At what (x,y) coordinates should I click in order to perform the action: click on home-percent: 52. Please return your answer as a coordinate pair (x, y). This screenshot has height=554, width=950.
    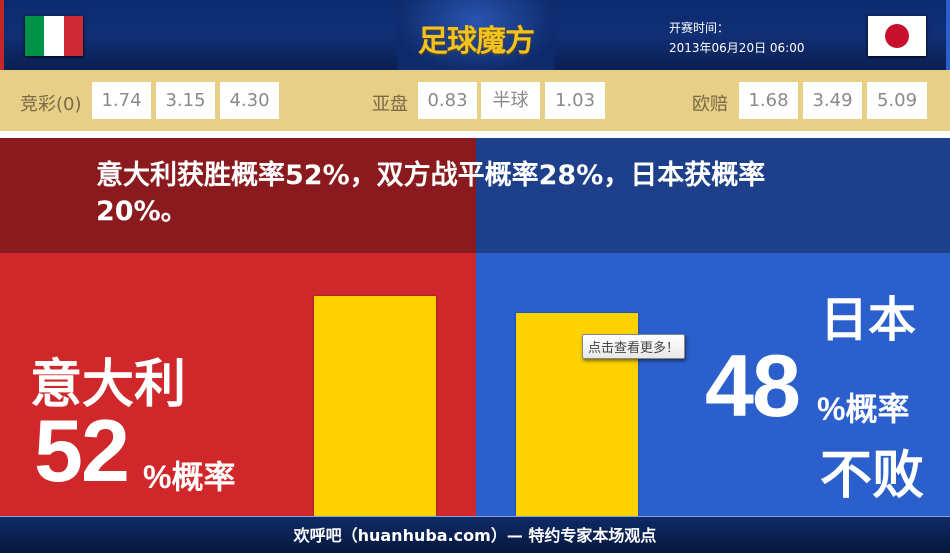
    Looking at the image, I should click on (82, 450).